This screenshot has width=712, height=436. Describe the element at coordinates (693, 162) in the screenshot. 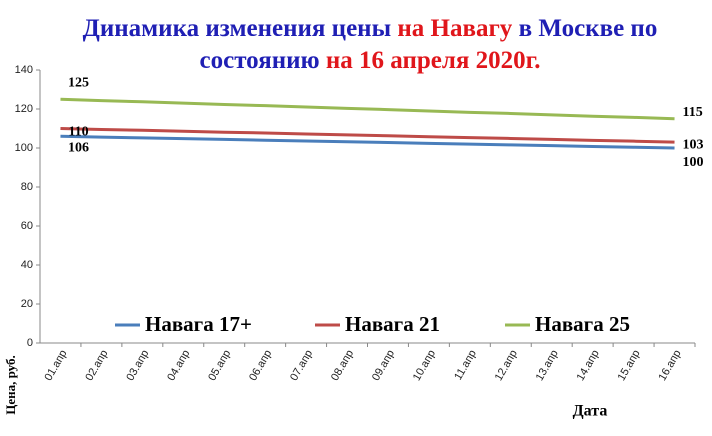

I see `data-label: 100` at that location.